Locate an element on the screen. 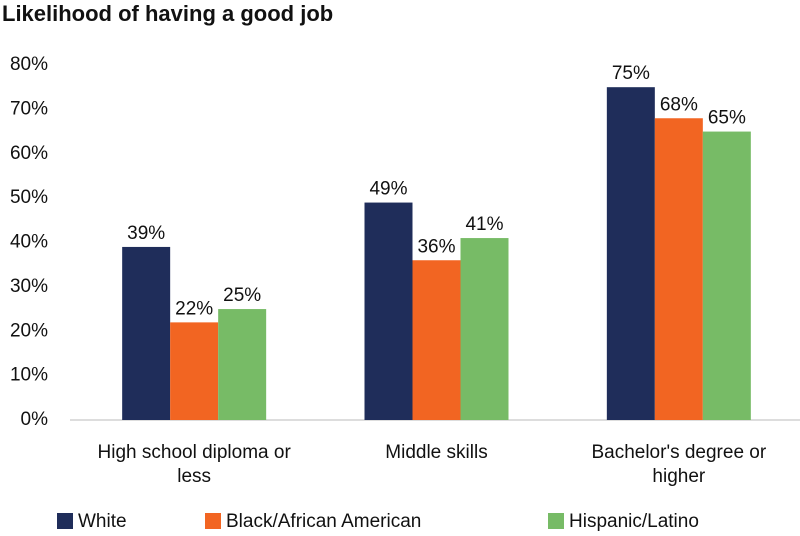 The height and width of the screenshot is (536, 800). y-tick-label: 50% is located at coordinates (29, 197).